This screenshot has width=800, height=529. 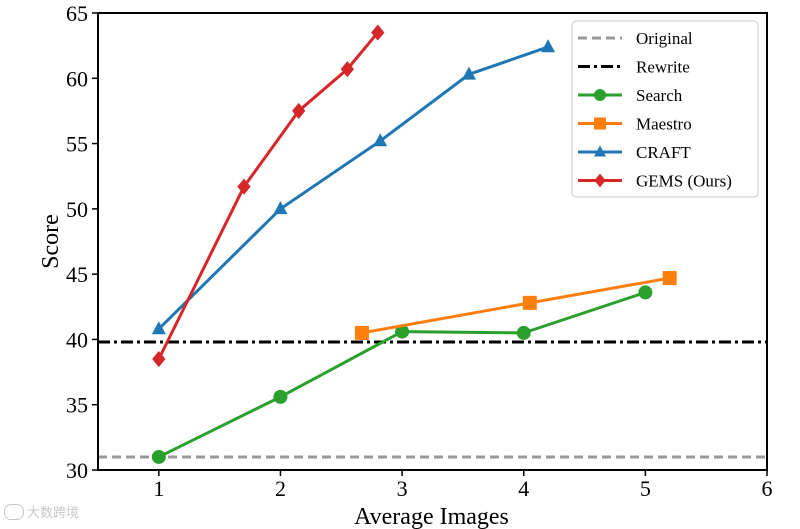 I want to click on y-tick-label: 40, so click(x=77, y=339).